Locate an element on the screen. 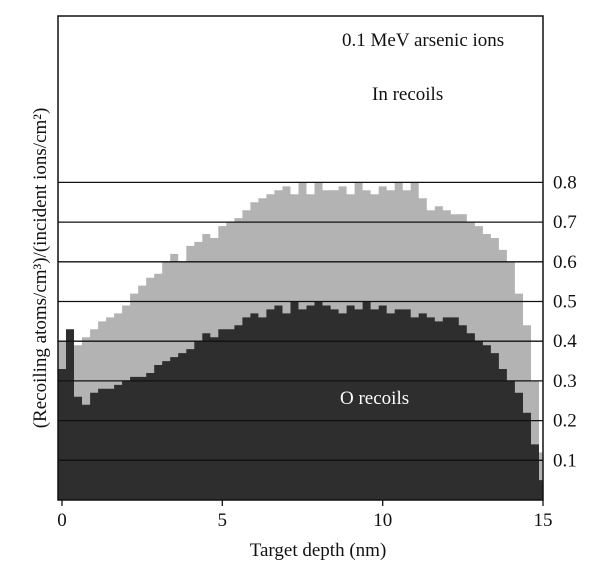  annotation-in-recoils: In recoils is located at coordinates (407, 94).